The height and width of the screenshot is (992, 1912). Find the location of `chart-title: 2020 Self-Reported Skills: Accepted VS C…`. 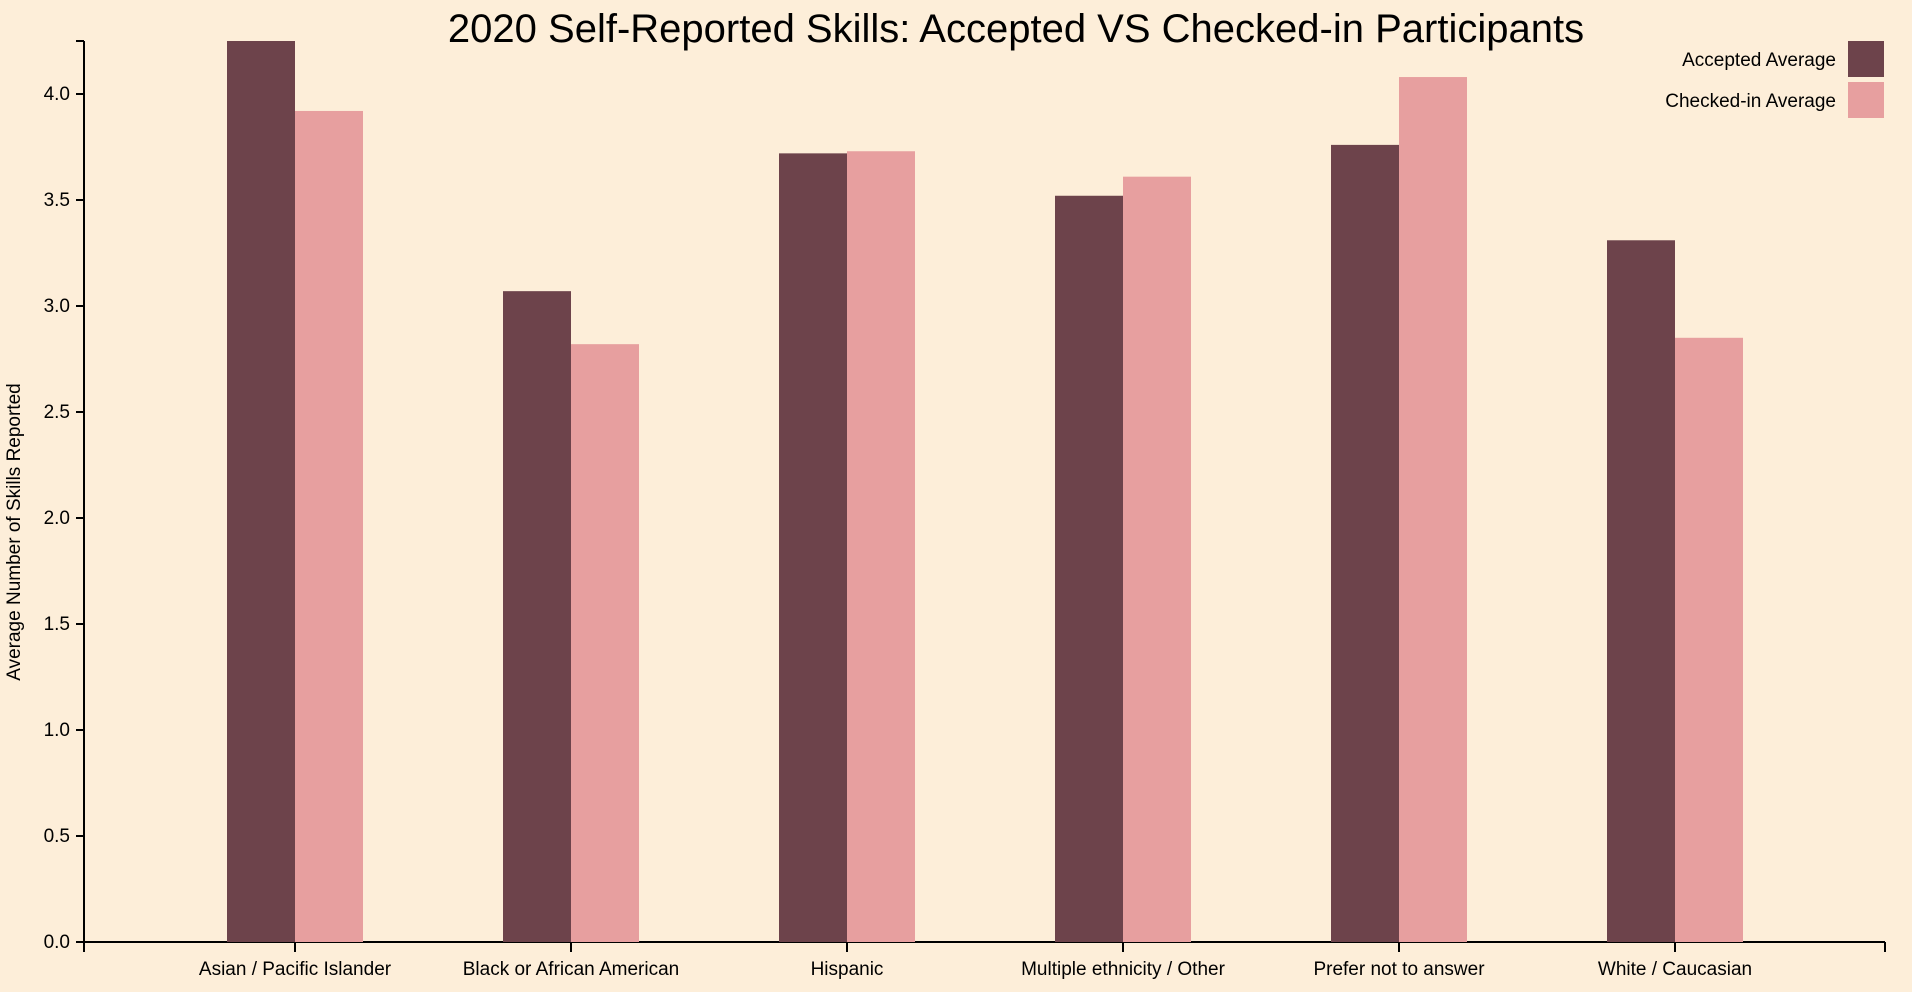

chart-title: 2020 Self-Reported Skills: Accepted VS C… is located at coordinates (1016, 29).